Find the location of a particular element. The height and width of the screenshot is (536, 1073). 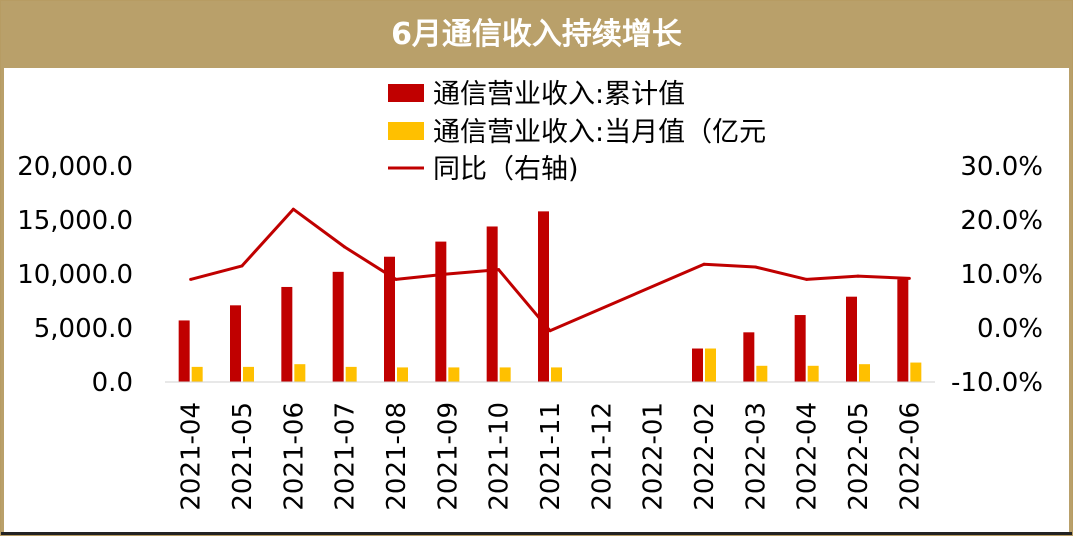

left-axis-tick-label: 10,000.0 is located at coordinates (75, 275).